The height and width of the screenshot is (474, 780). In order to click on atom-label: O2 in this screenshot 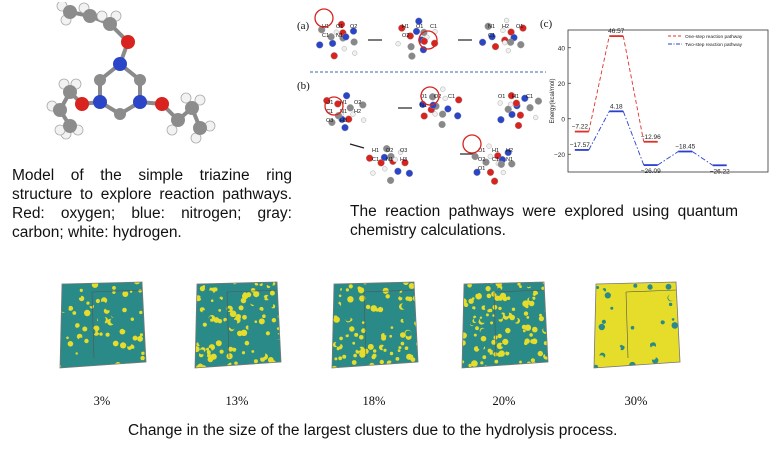, I will do `click(389, 151)`.